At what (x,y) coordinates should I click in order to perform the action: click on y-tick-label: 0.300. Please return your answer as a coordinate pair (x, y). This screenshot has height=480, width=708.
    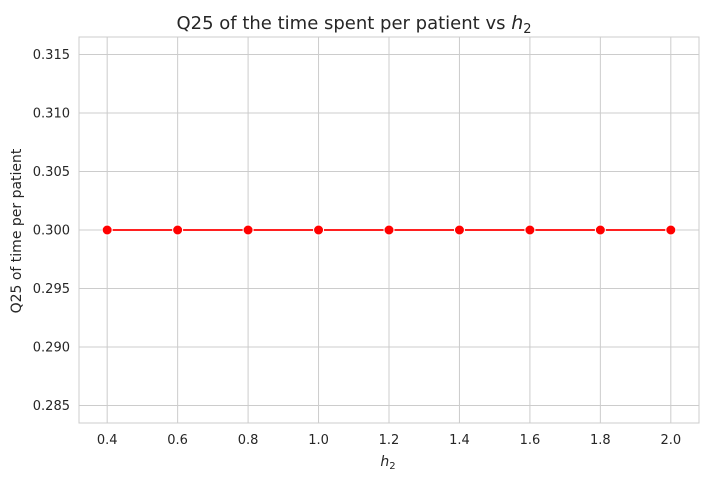
    Looking at the image, I should click on (51, 231).